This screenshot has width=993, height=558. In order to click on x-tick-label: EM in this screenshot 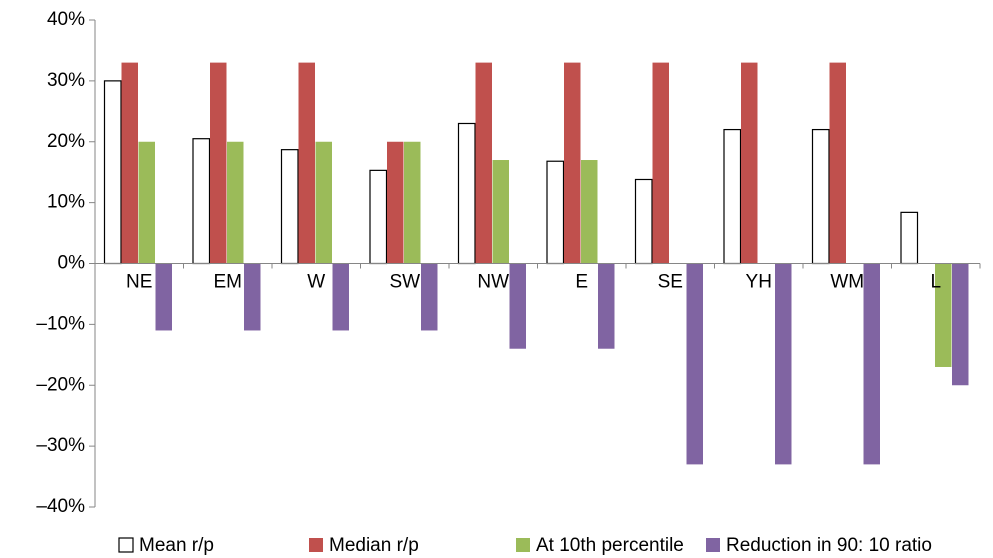, I will do `click(228, 282)`.